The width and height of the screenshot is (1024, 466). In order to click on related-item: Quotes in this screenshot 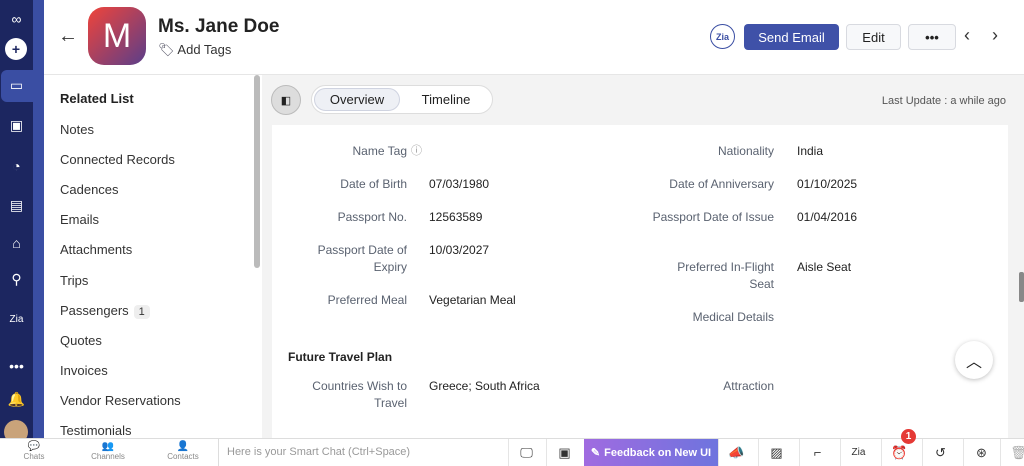, I will do `click(81, 340)`.